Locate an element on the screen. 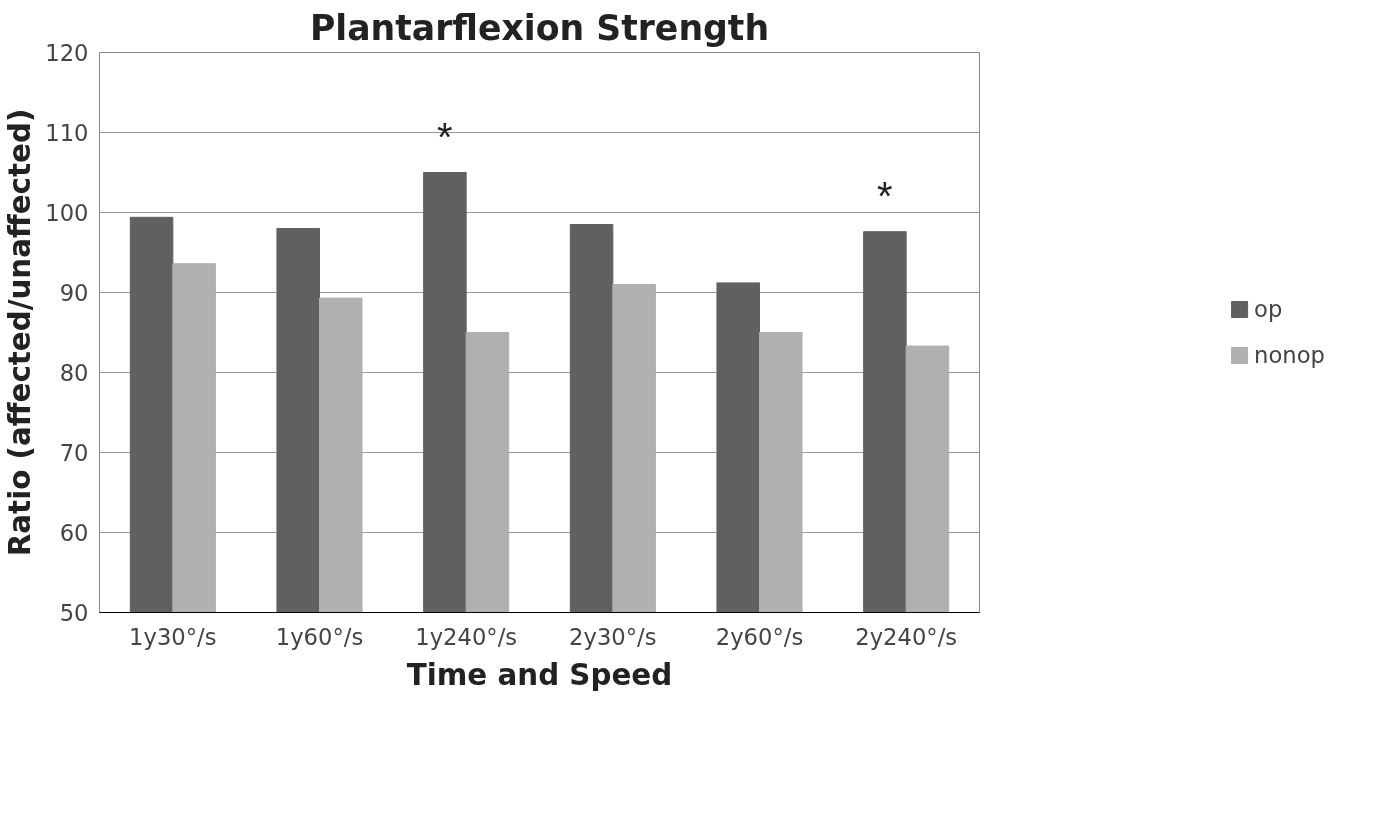 The width and height of the screenshot is (1384, 834). y-tick-label: 80 is located at coordinates (74, 373).